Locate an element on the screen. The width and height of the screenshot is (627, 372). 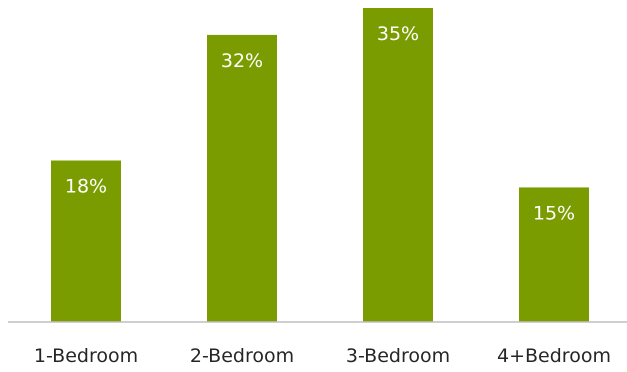
data-label: 32% is located at coordinates (242, 61).